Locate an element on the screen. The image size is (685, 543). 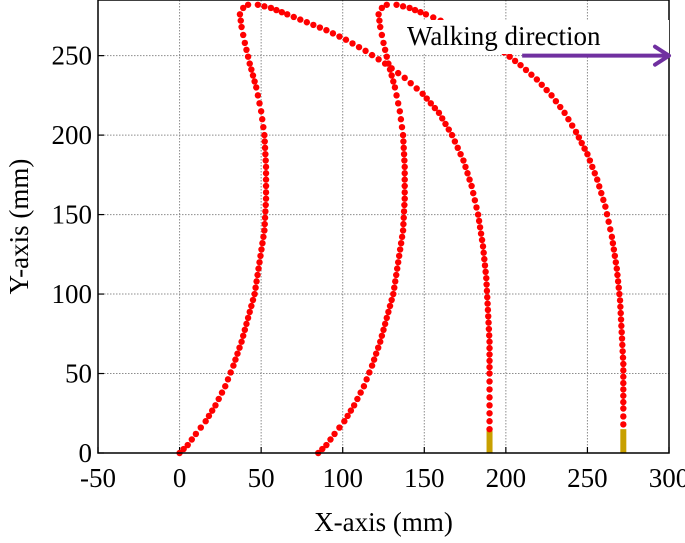
y-axis-title: Y-axis (mm) is located at coordinates (19, 227).